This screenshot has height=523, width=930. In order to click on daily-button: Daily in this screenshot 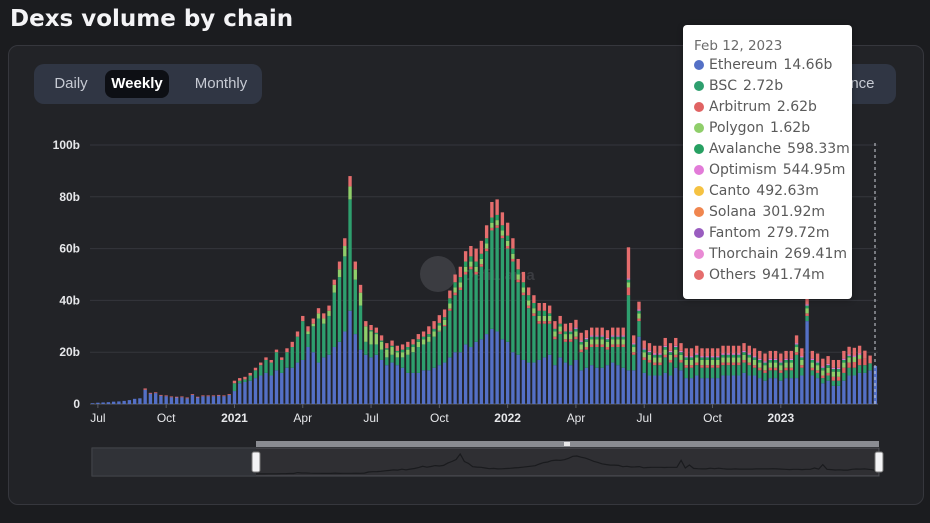, I will do `click(71, 83)`.